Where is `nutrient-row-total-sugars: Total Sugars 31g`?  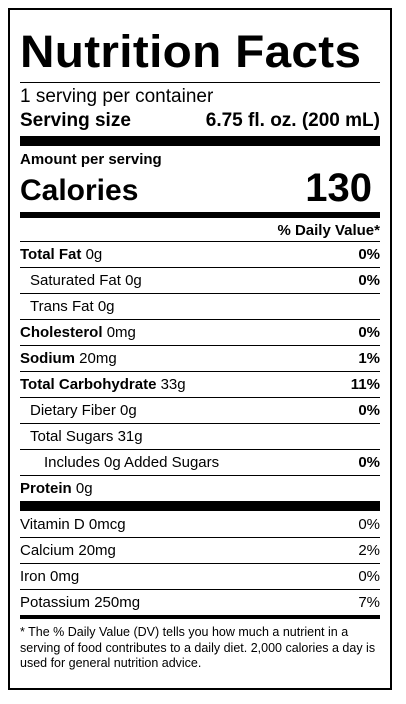
nutrient-row-total-sugars: Total Sugars 31g is located at coordinates (200, 436).